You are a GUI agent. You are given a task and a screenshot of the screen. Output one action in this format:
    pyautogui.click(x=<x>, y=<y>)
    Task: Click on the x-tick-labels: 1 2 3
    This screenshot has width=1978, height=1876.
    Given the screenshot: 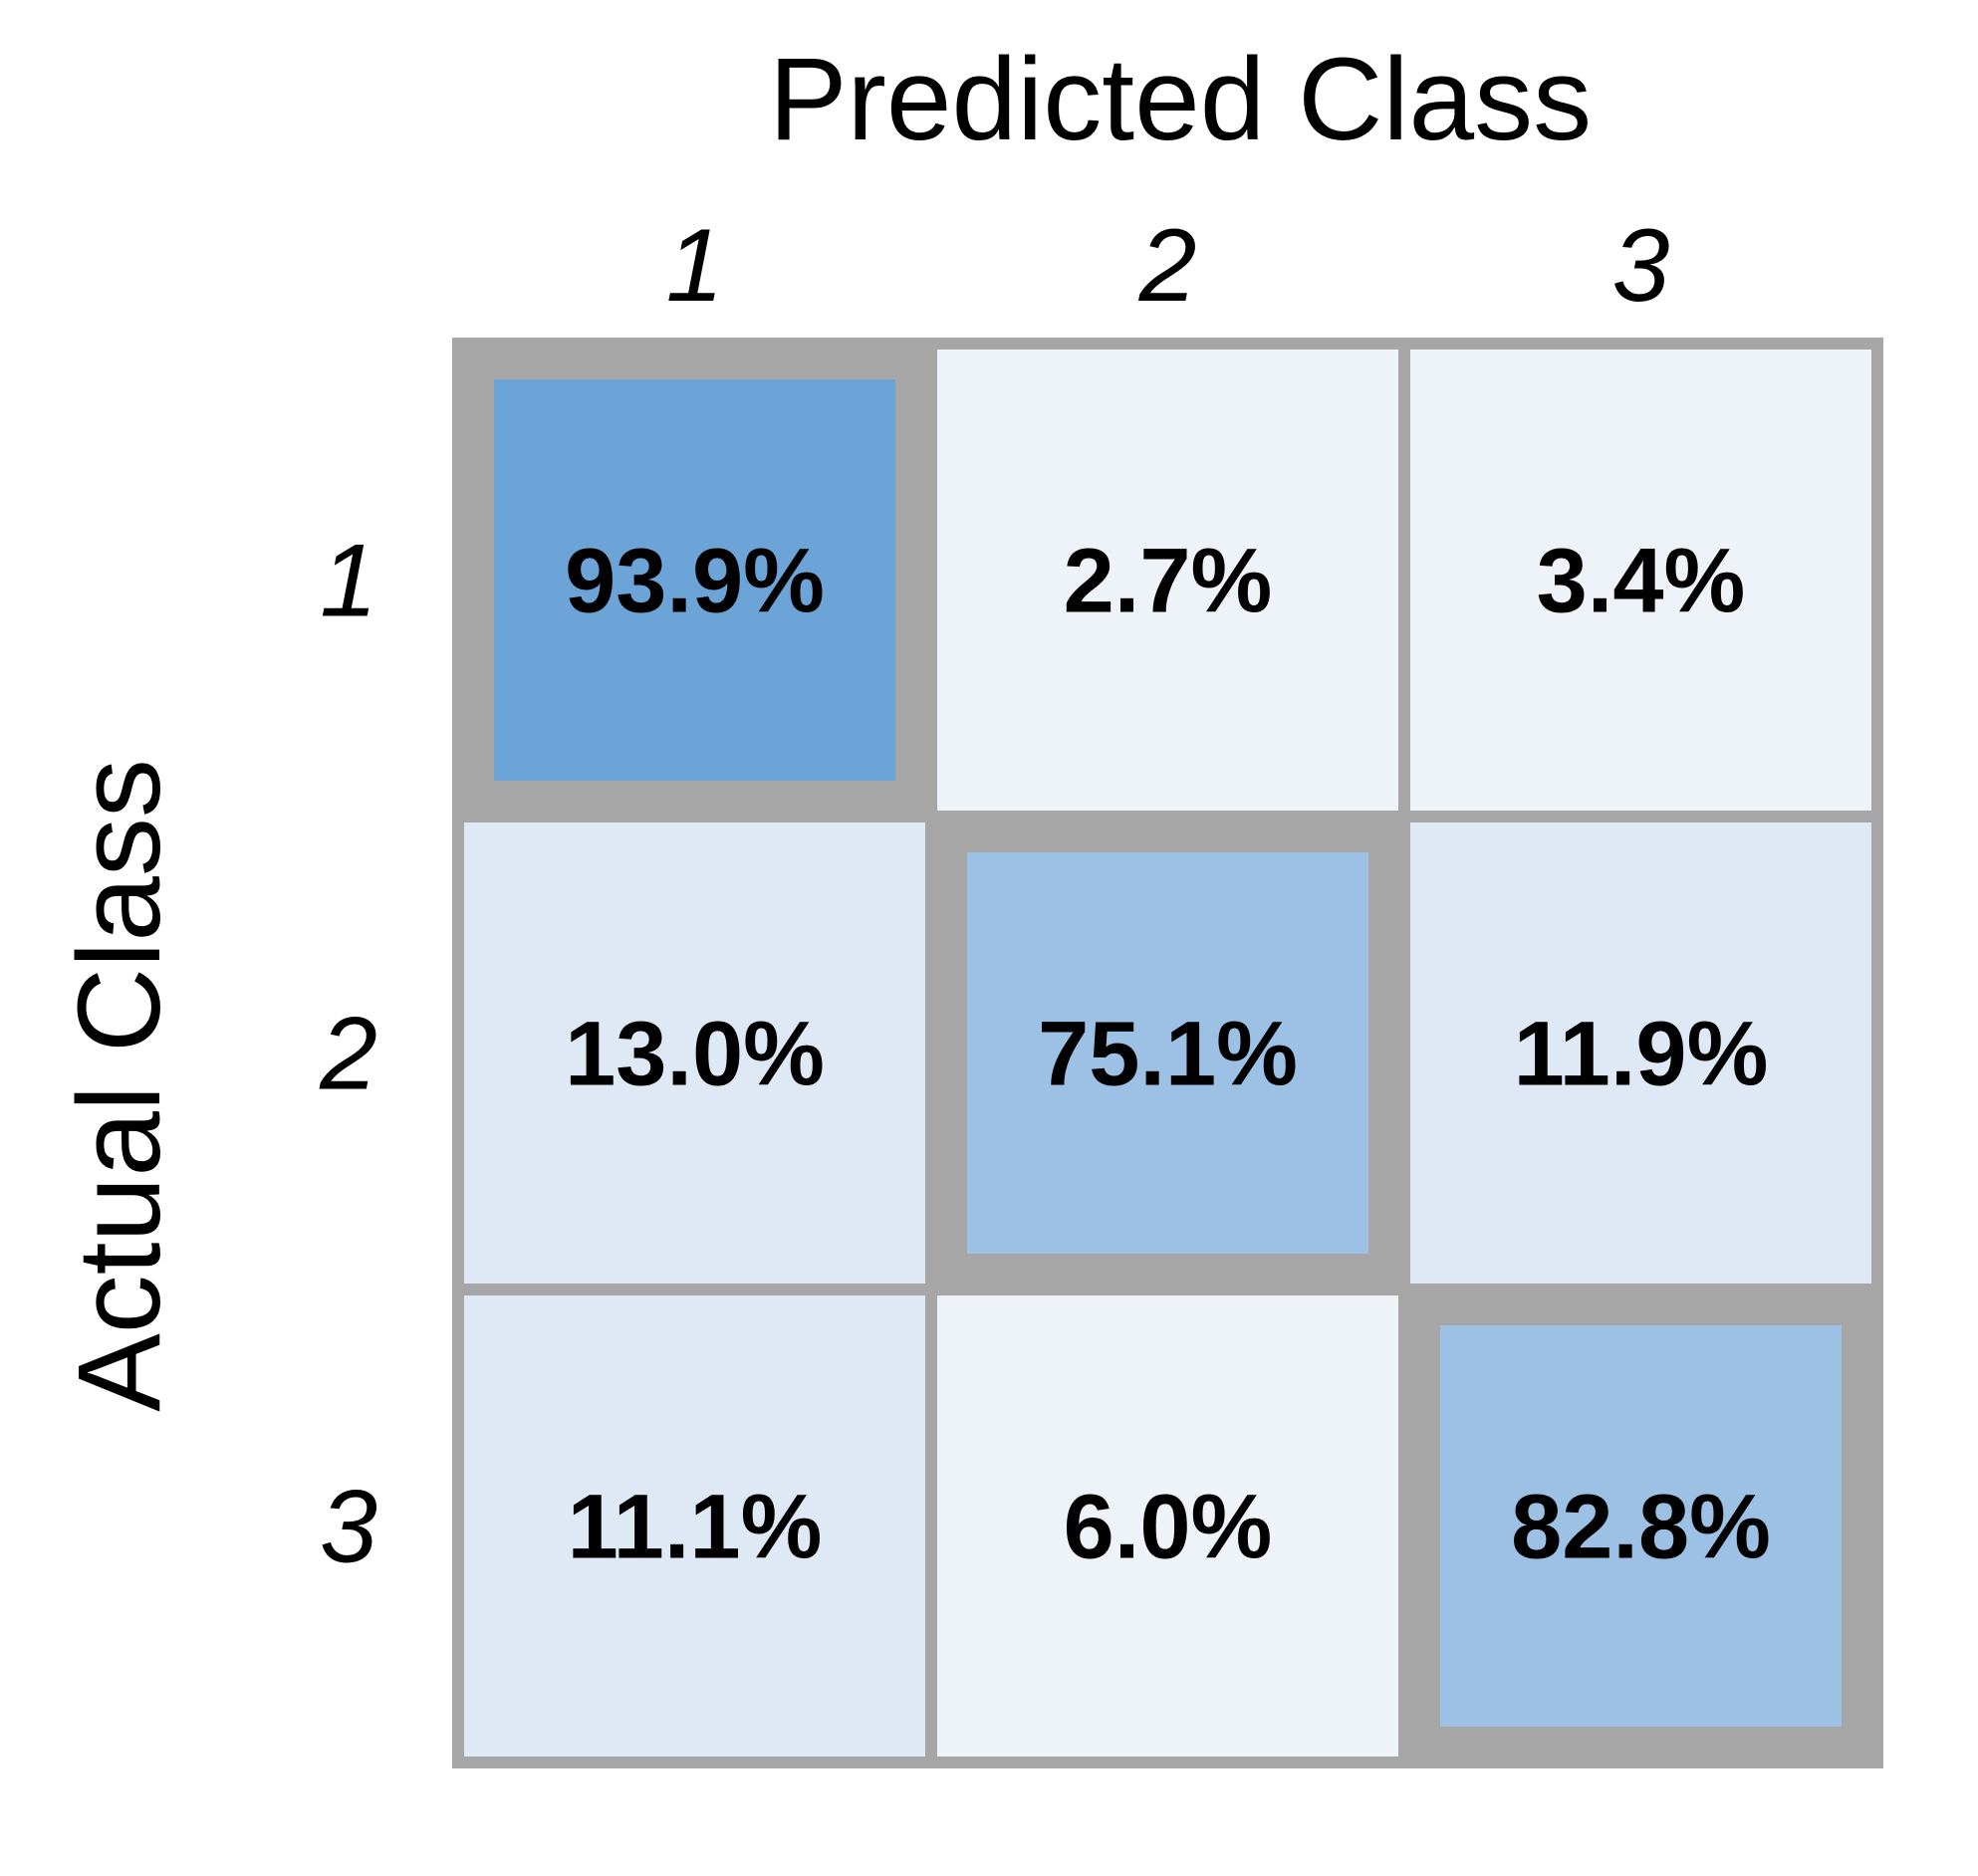 What is the action you would take?
    pyautogui.click(x=1168, y=266)
    